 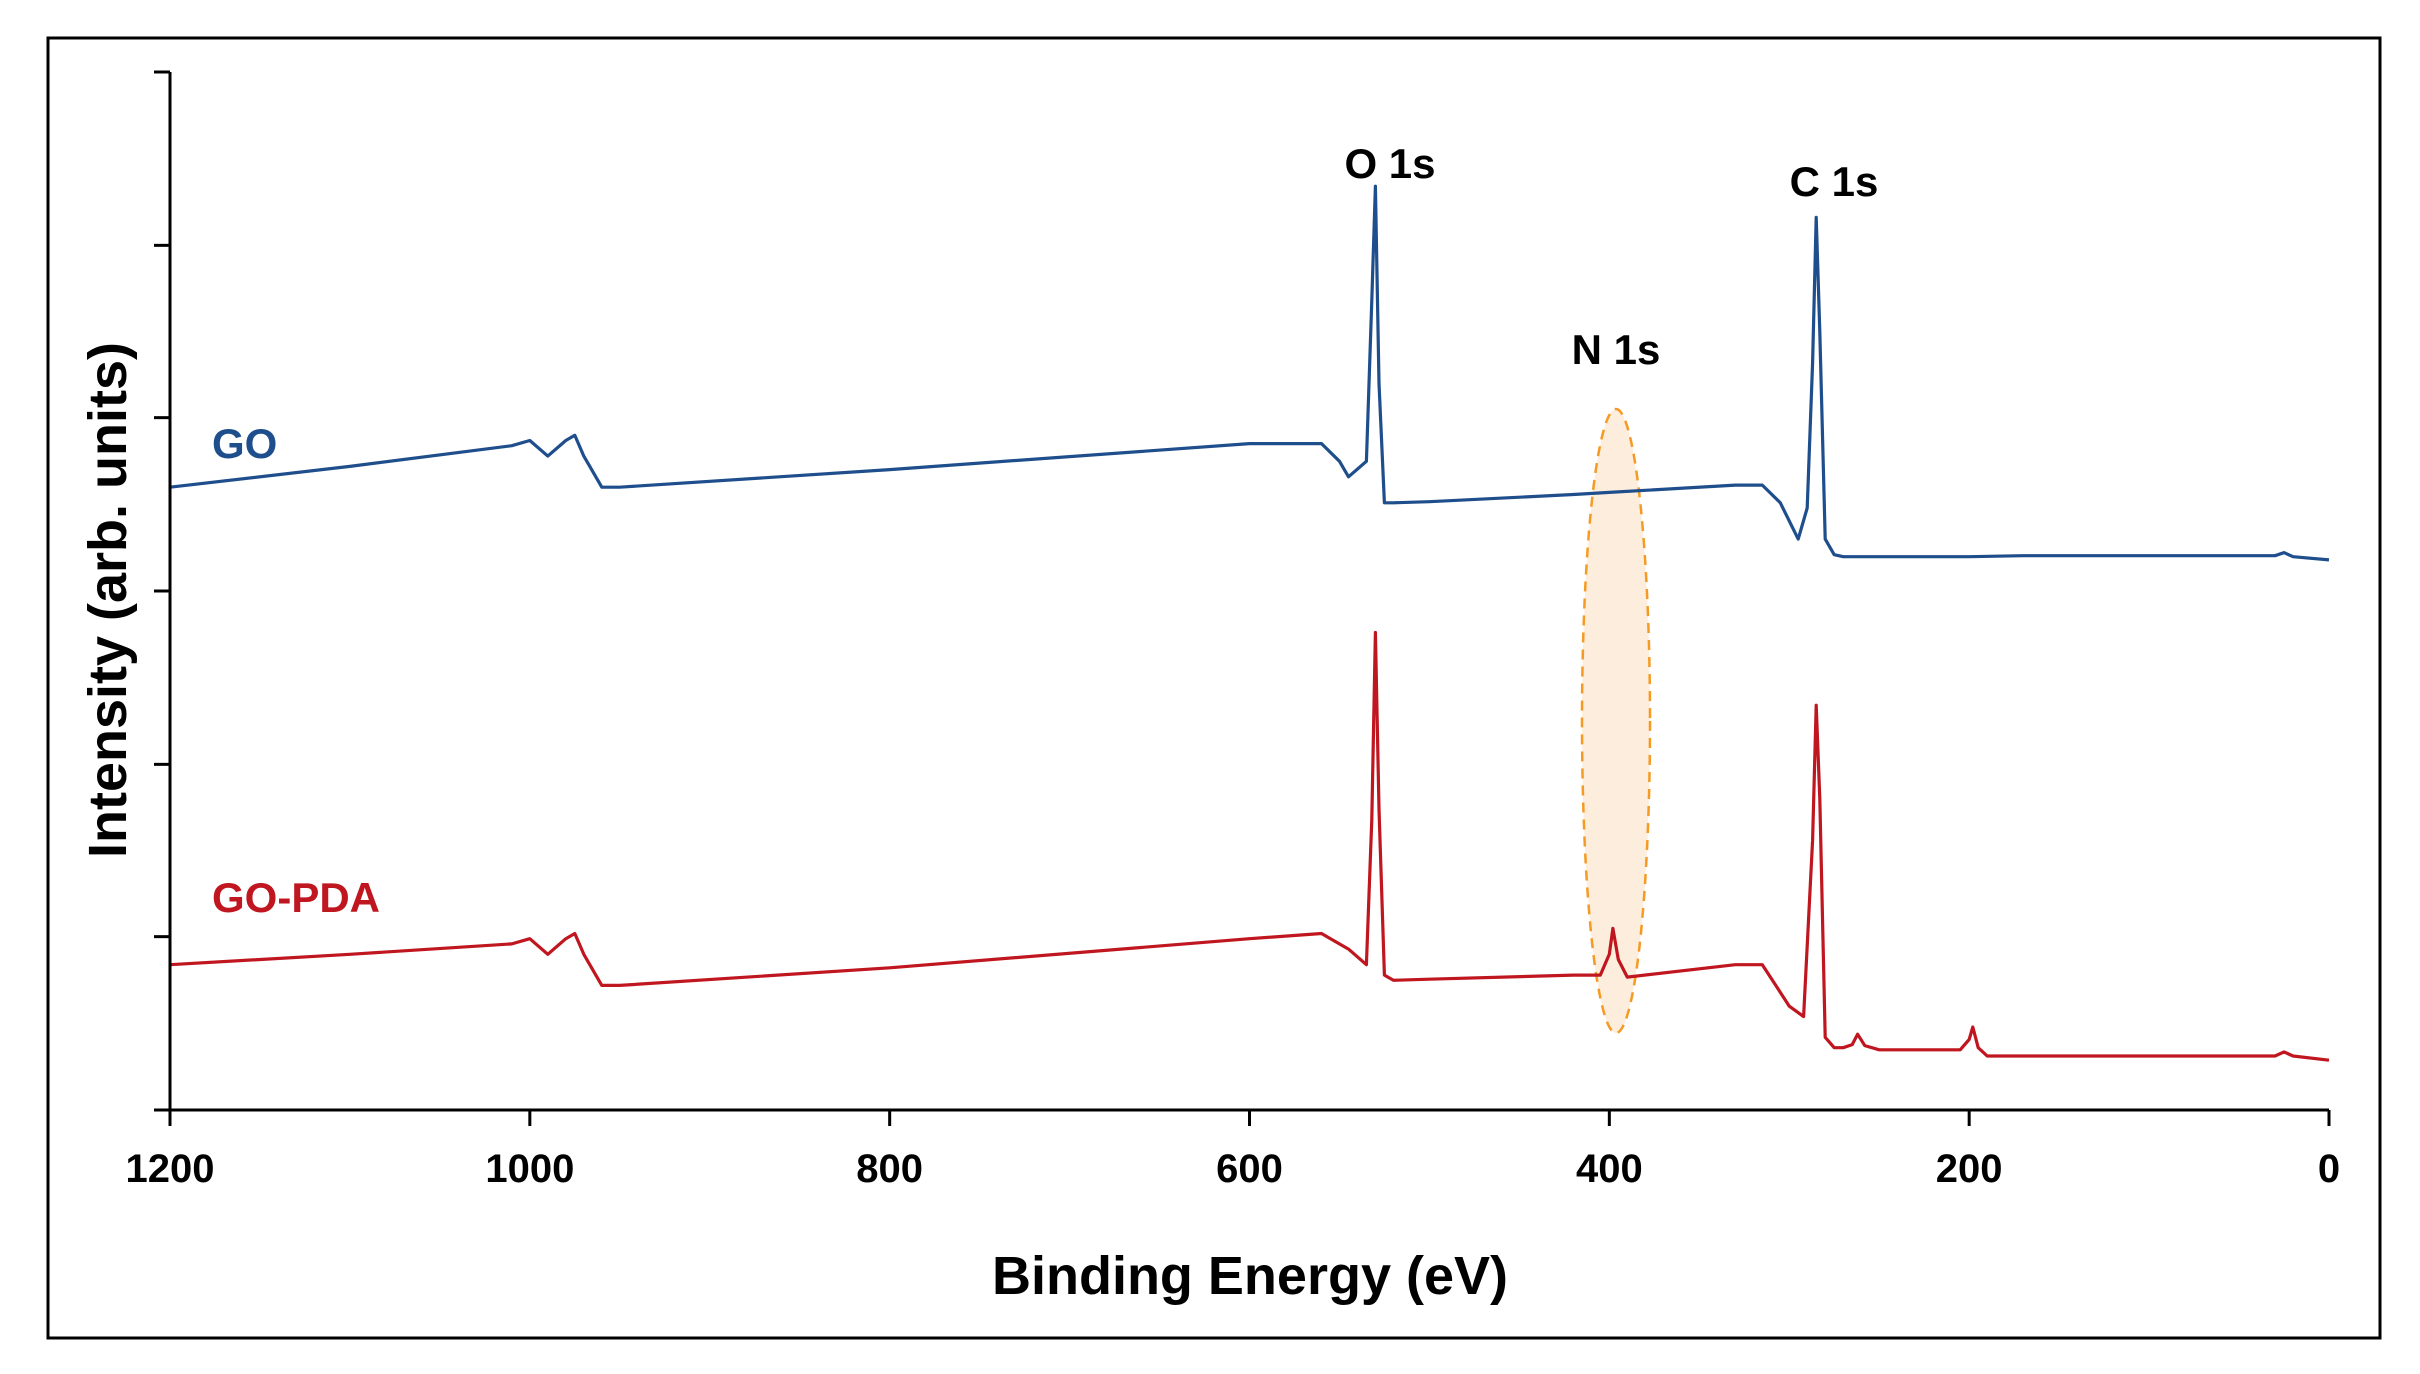 What do you see at coordinates (162, 591) in the screenshot?
I see `y-ticks` at bounding box center [162, 591].